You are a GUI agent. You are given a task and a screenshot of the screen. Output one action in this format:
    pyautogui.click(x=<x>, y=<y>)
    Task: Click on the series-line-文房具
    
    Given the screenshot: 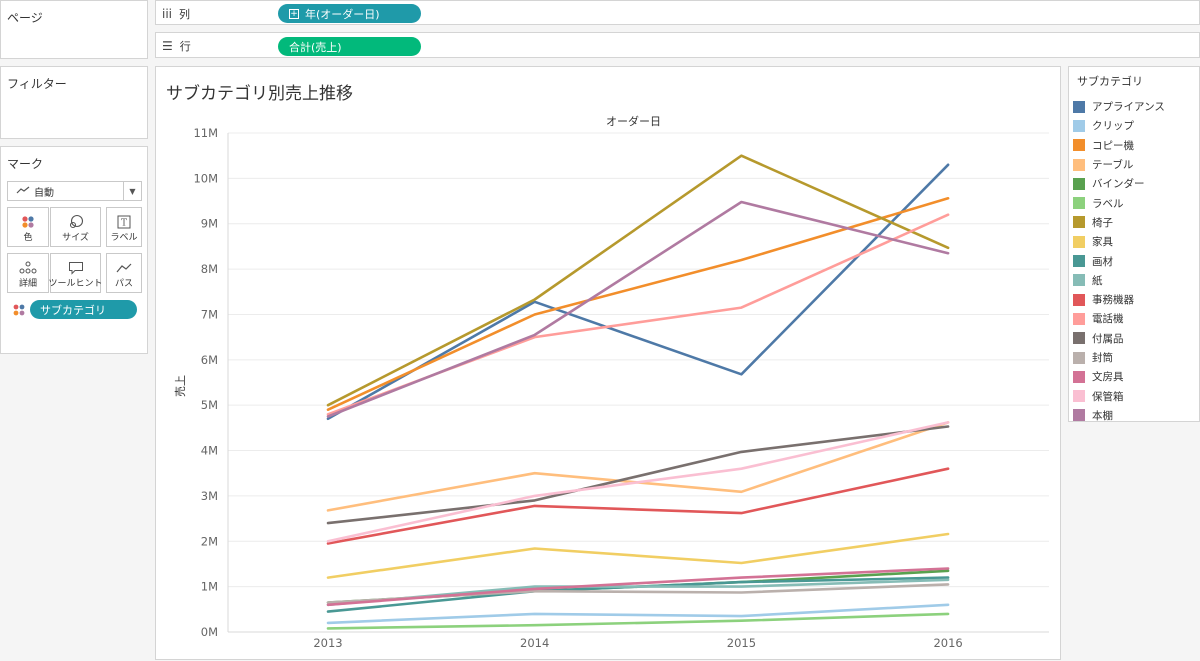 What is the action you would take?
    pyautogui.click(x=638, y=587)
    